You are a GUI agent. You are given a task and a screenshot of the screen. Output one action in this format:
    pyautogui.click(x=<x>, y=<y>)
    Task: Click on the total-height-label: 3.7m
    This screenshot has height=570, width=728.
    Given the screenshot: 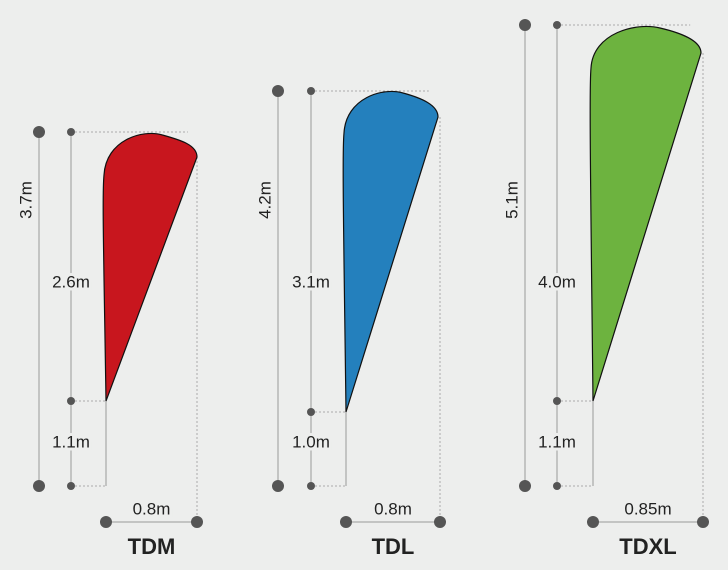 What is the action you would take?
    pyautogui.click(x=25, y=200)
    